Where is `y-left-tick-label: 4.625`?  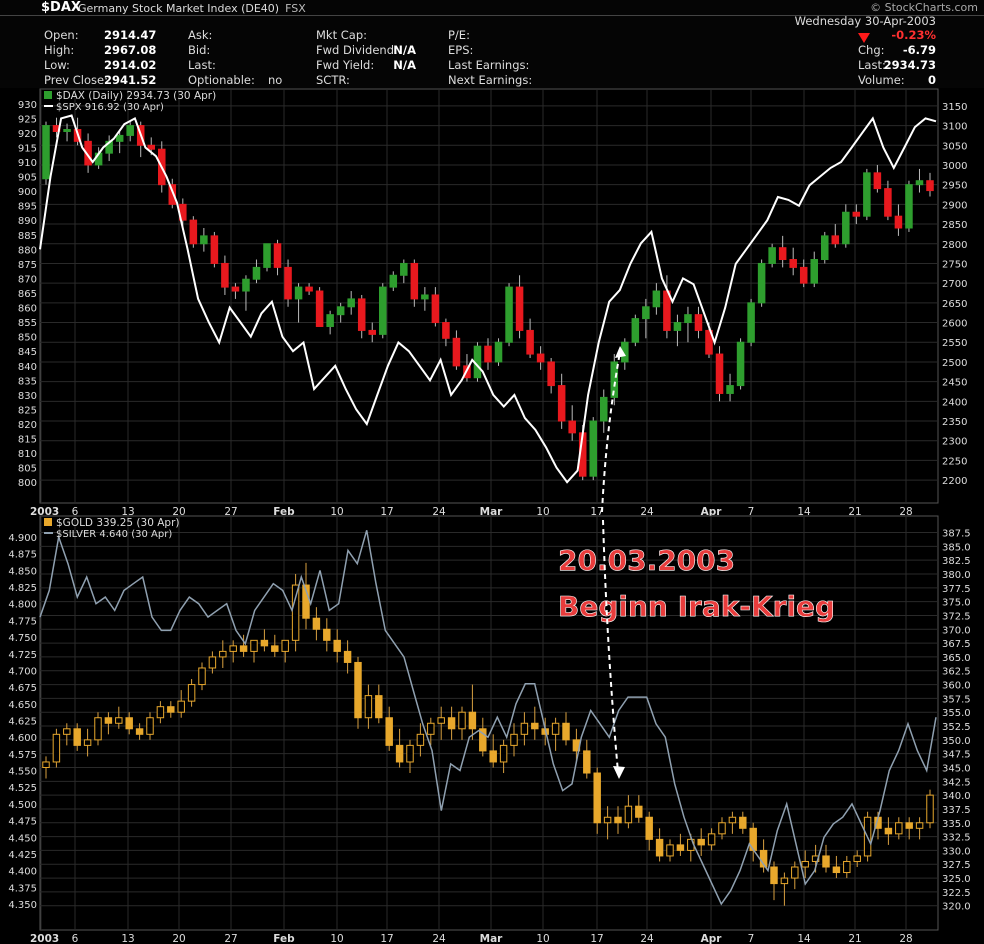 y-left-tick-label: 4.625 is located at coordinates (22, 722).